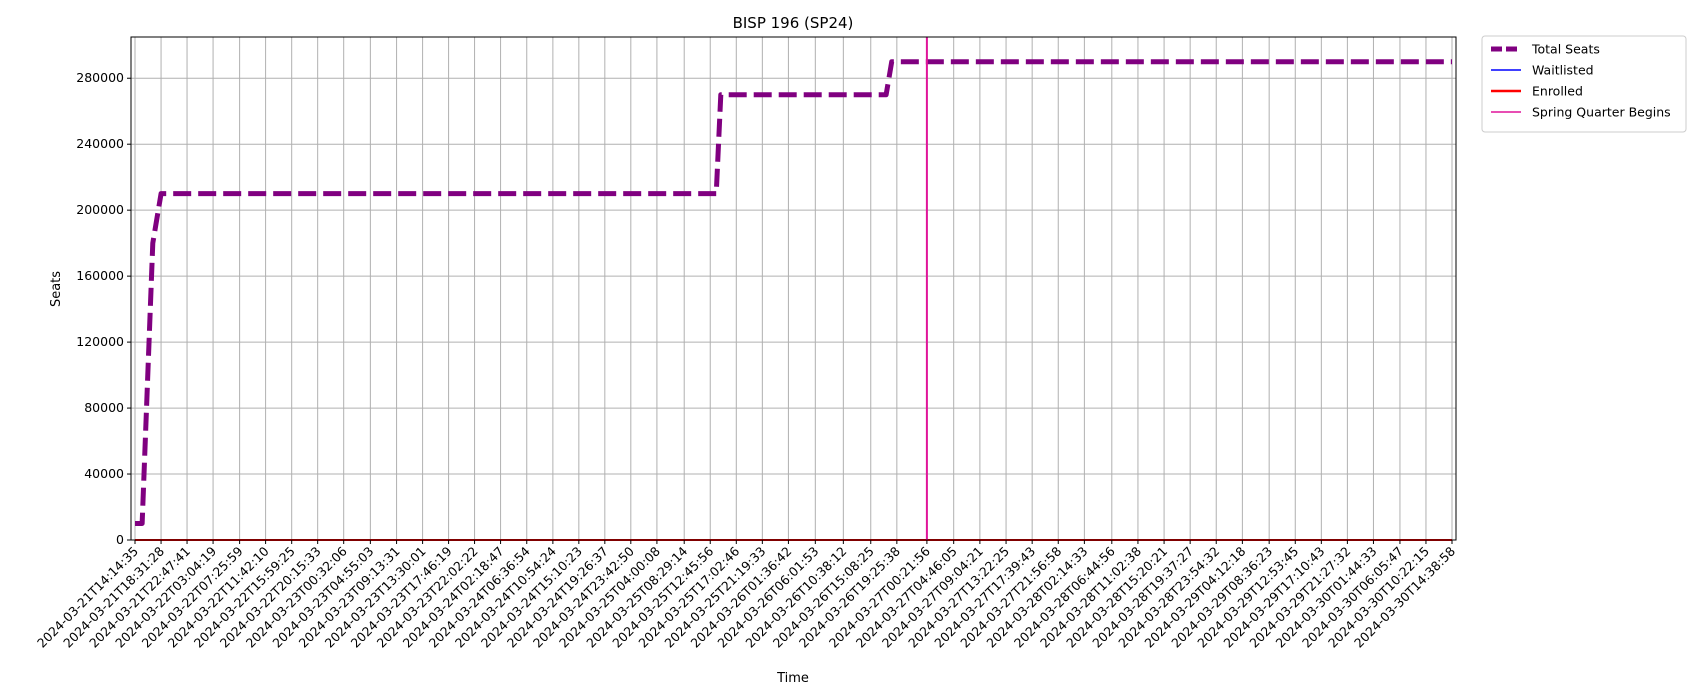 This screenshot has height=700, width=1700. I want to click on y-tick-label: 40000, so click(104, 473).